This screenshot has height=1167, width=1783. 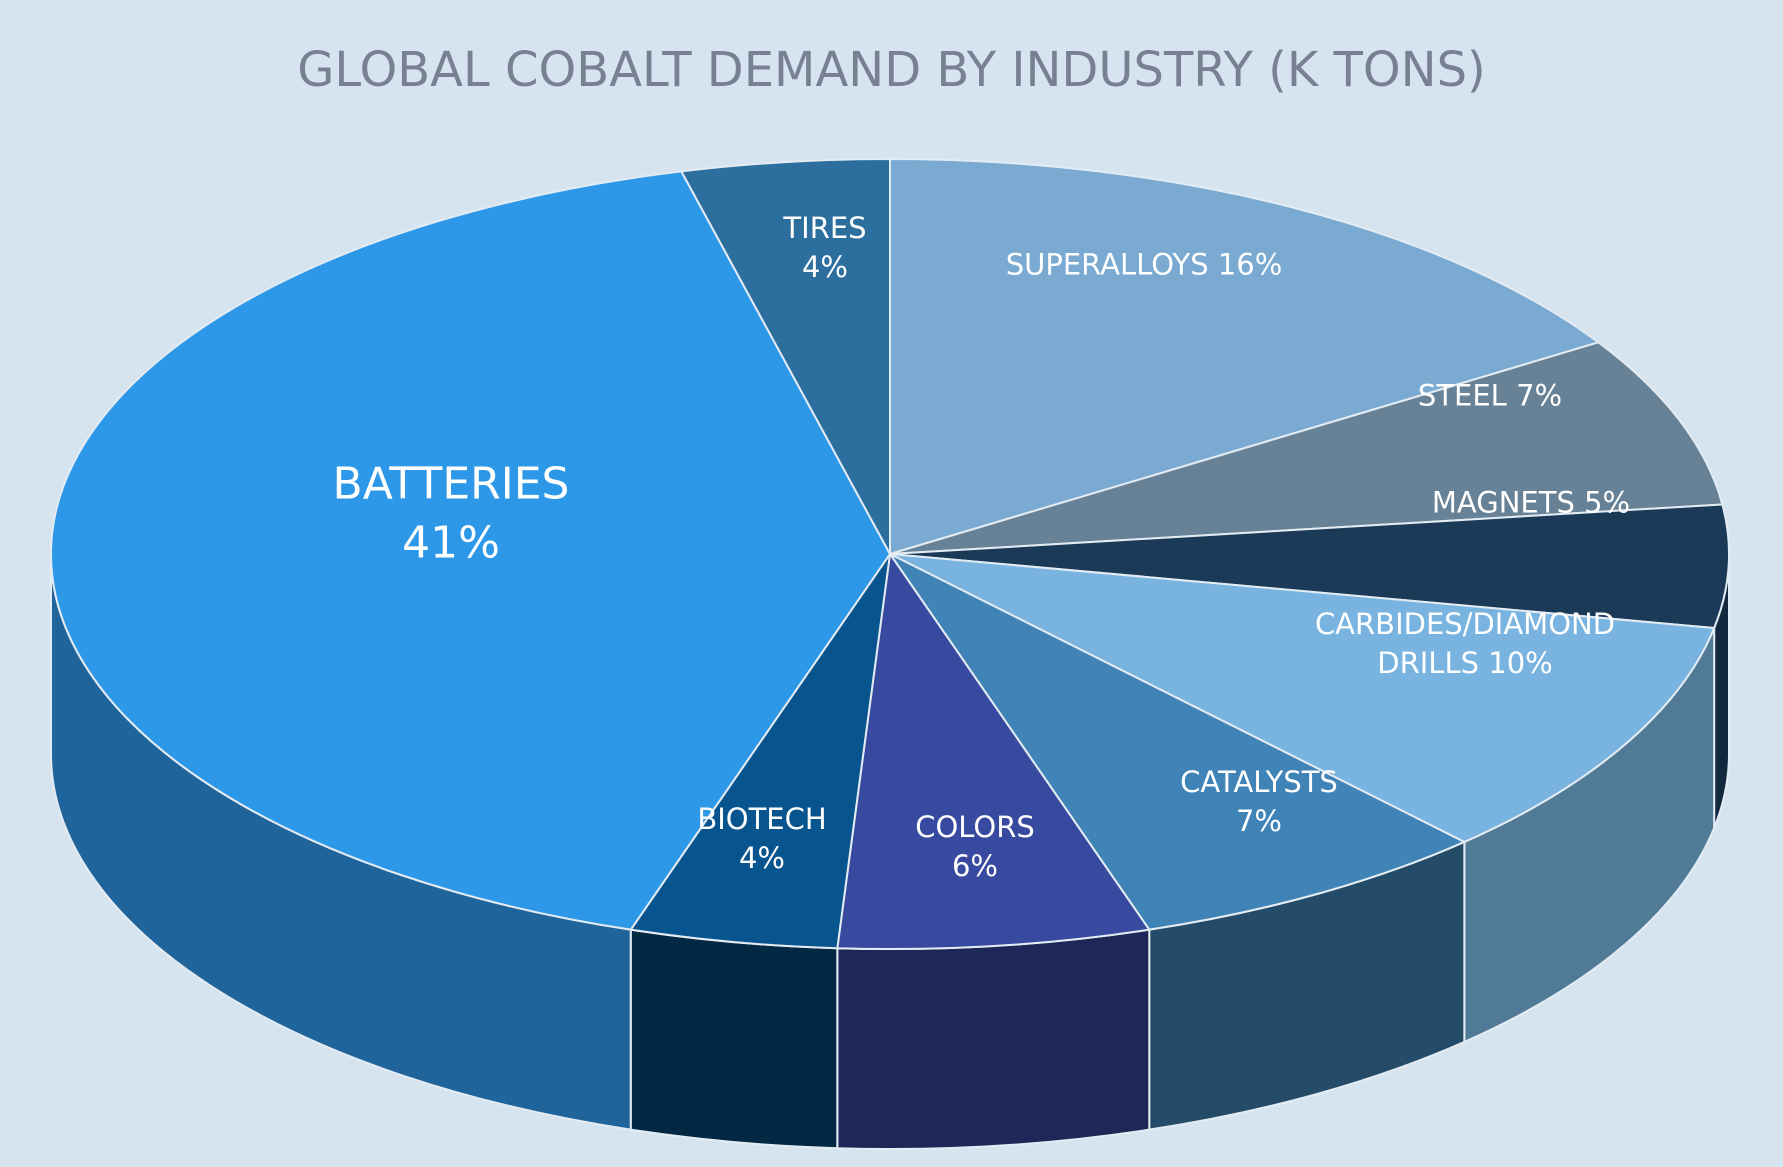 What do you see at coordinates (451, 514) in the screenshot?
I see `slice-label: BATTERIES 41%` at bounding box center [451, 514].